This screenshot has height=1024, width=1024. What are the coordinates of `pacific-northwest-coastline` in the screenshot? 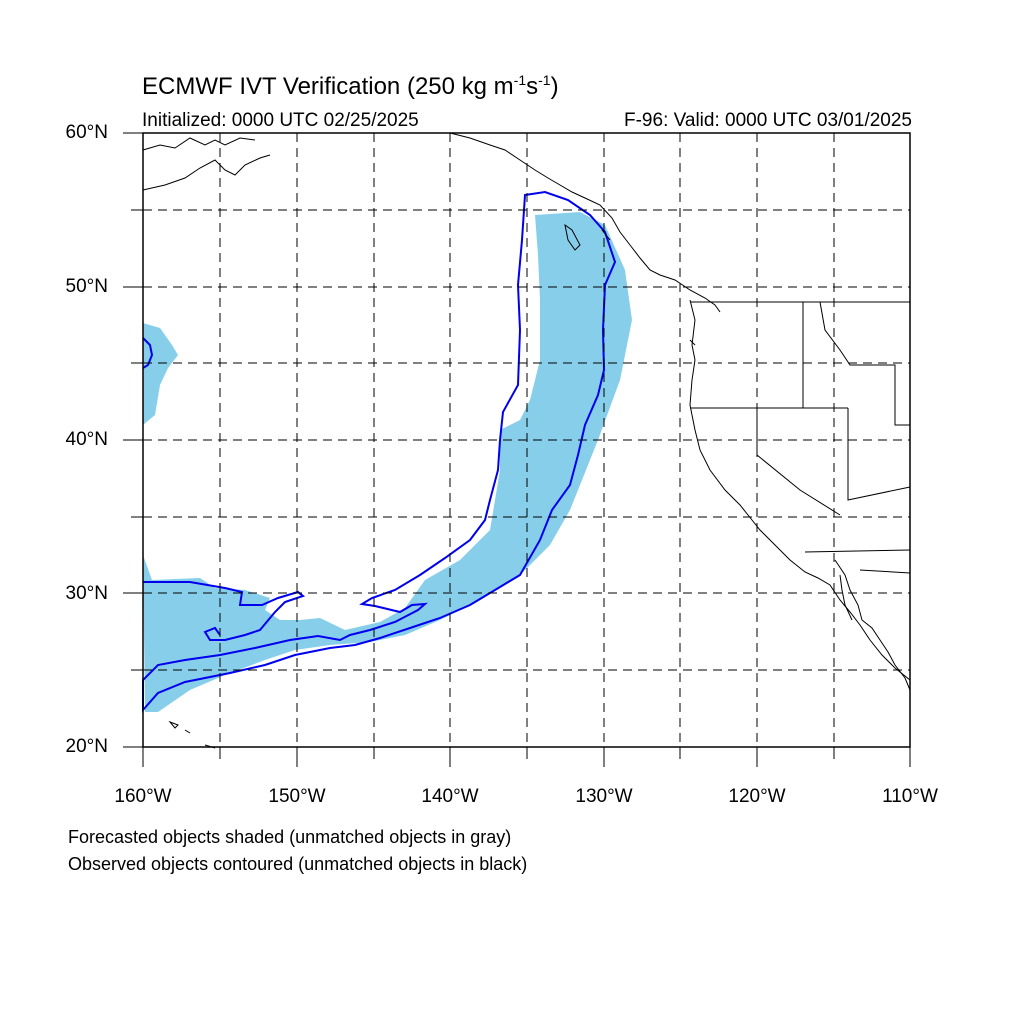 It's located at (800, 490).